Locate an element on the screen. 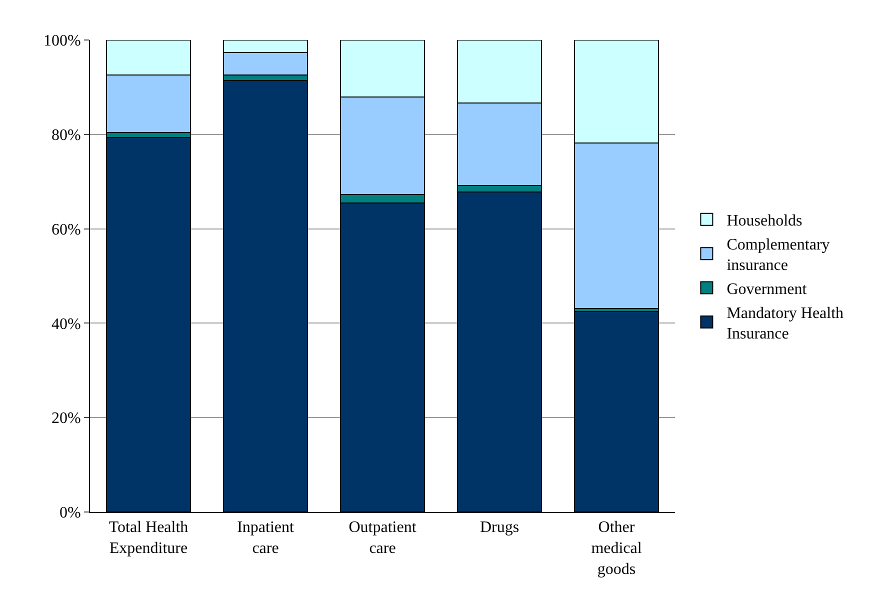  y-tick-label: 20% is located at coordinates (66, 419).